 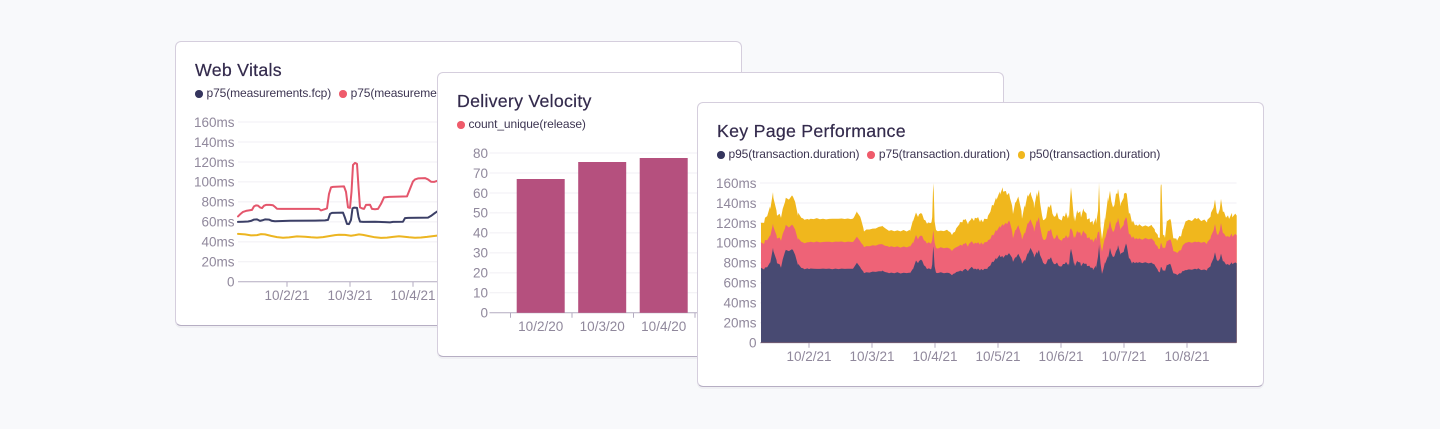 What do you see at coordinates (480, 233) in the screenshot?
I see `svg-text: 40` at bounding box center [480, 233].